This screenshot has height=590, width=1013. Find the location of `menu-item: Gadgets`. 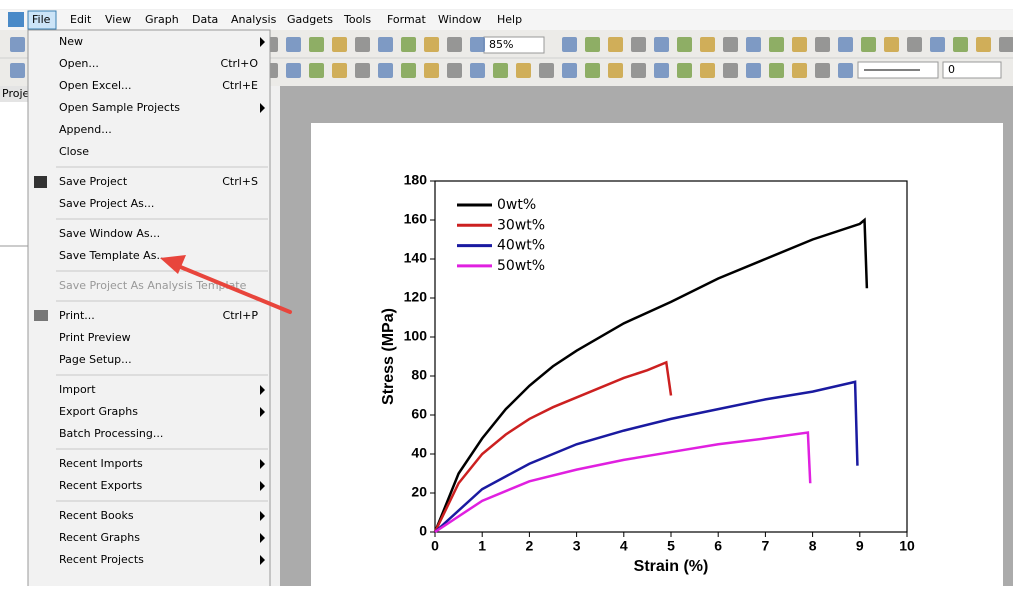

menu-item: Gadgets is located at coordinates (310, 19).